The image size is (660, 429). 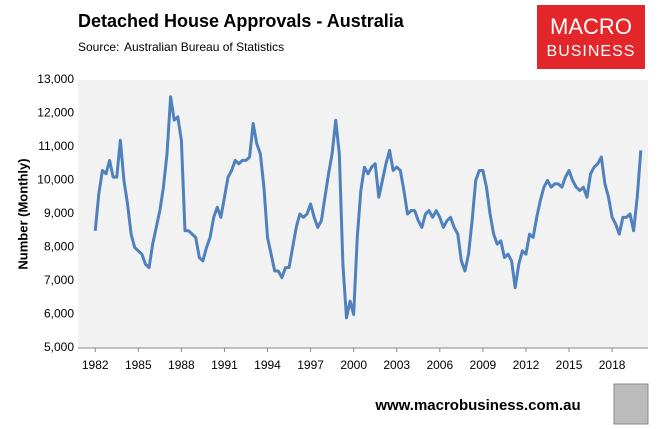 I want to click on x-tick-label: 2012, so click(x=526, y=365).